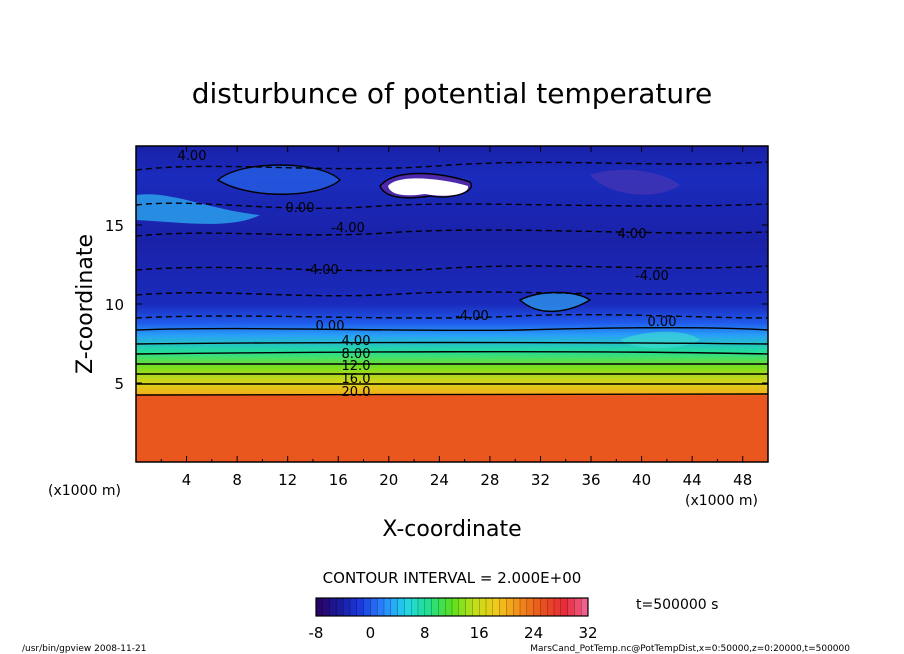  Describe the element at coordinates (479, 633) in the screenshot. I see `colorbar-tick-label: 16` at that location.